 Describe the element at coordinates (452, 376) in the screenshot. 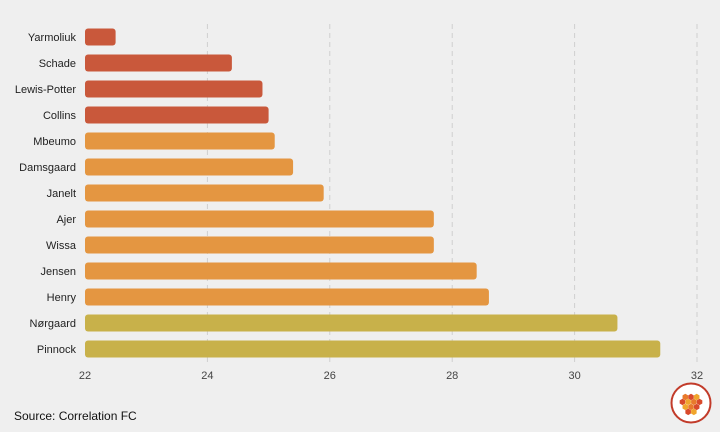

I see `x-tick-label: 28` at that location.